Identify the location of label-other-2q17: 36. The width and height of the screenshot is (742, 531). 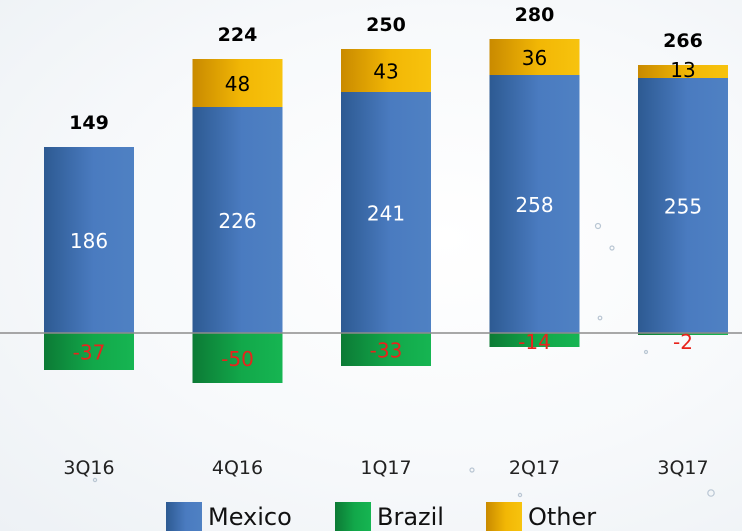
(534, 58).